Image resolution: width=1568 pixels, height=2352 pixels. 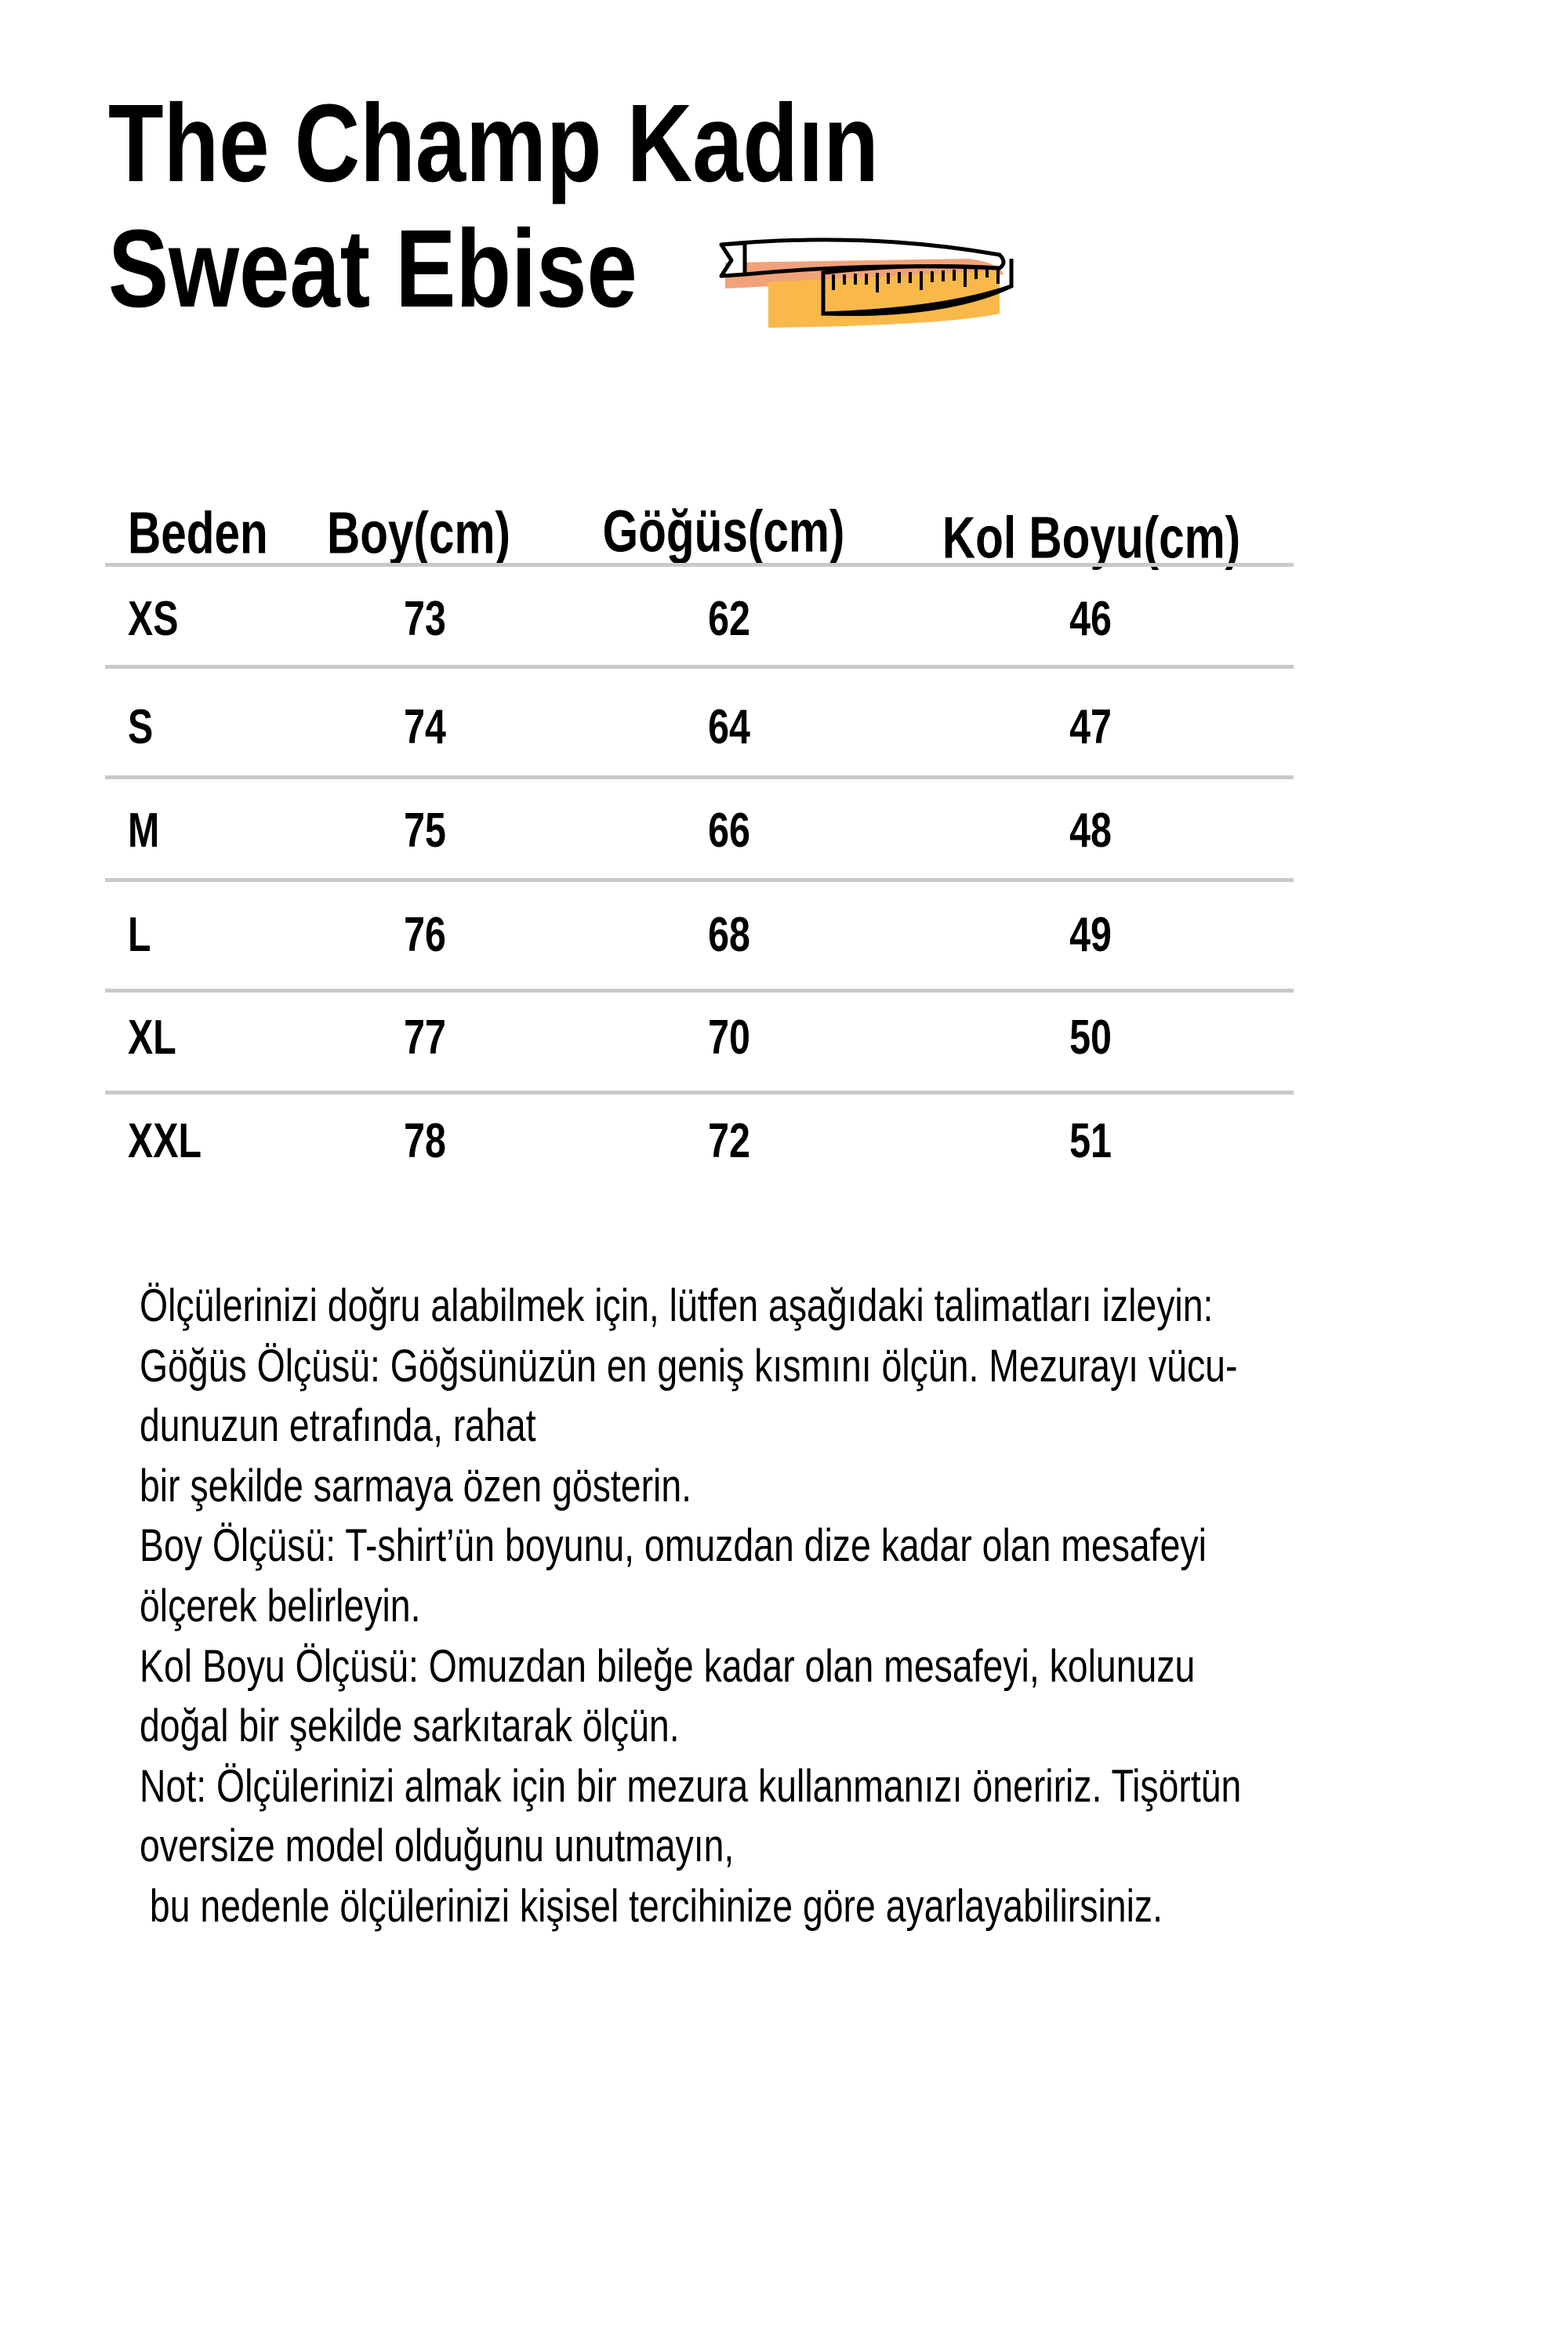 I want to click on header-boy: Boy(cm), so click(x=418, y=532).